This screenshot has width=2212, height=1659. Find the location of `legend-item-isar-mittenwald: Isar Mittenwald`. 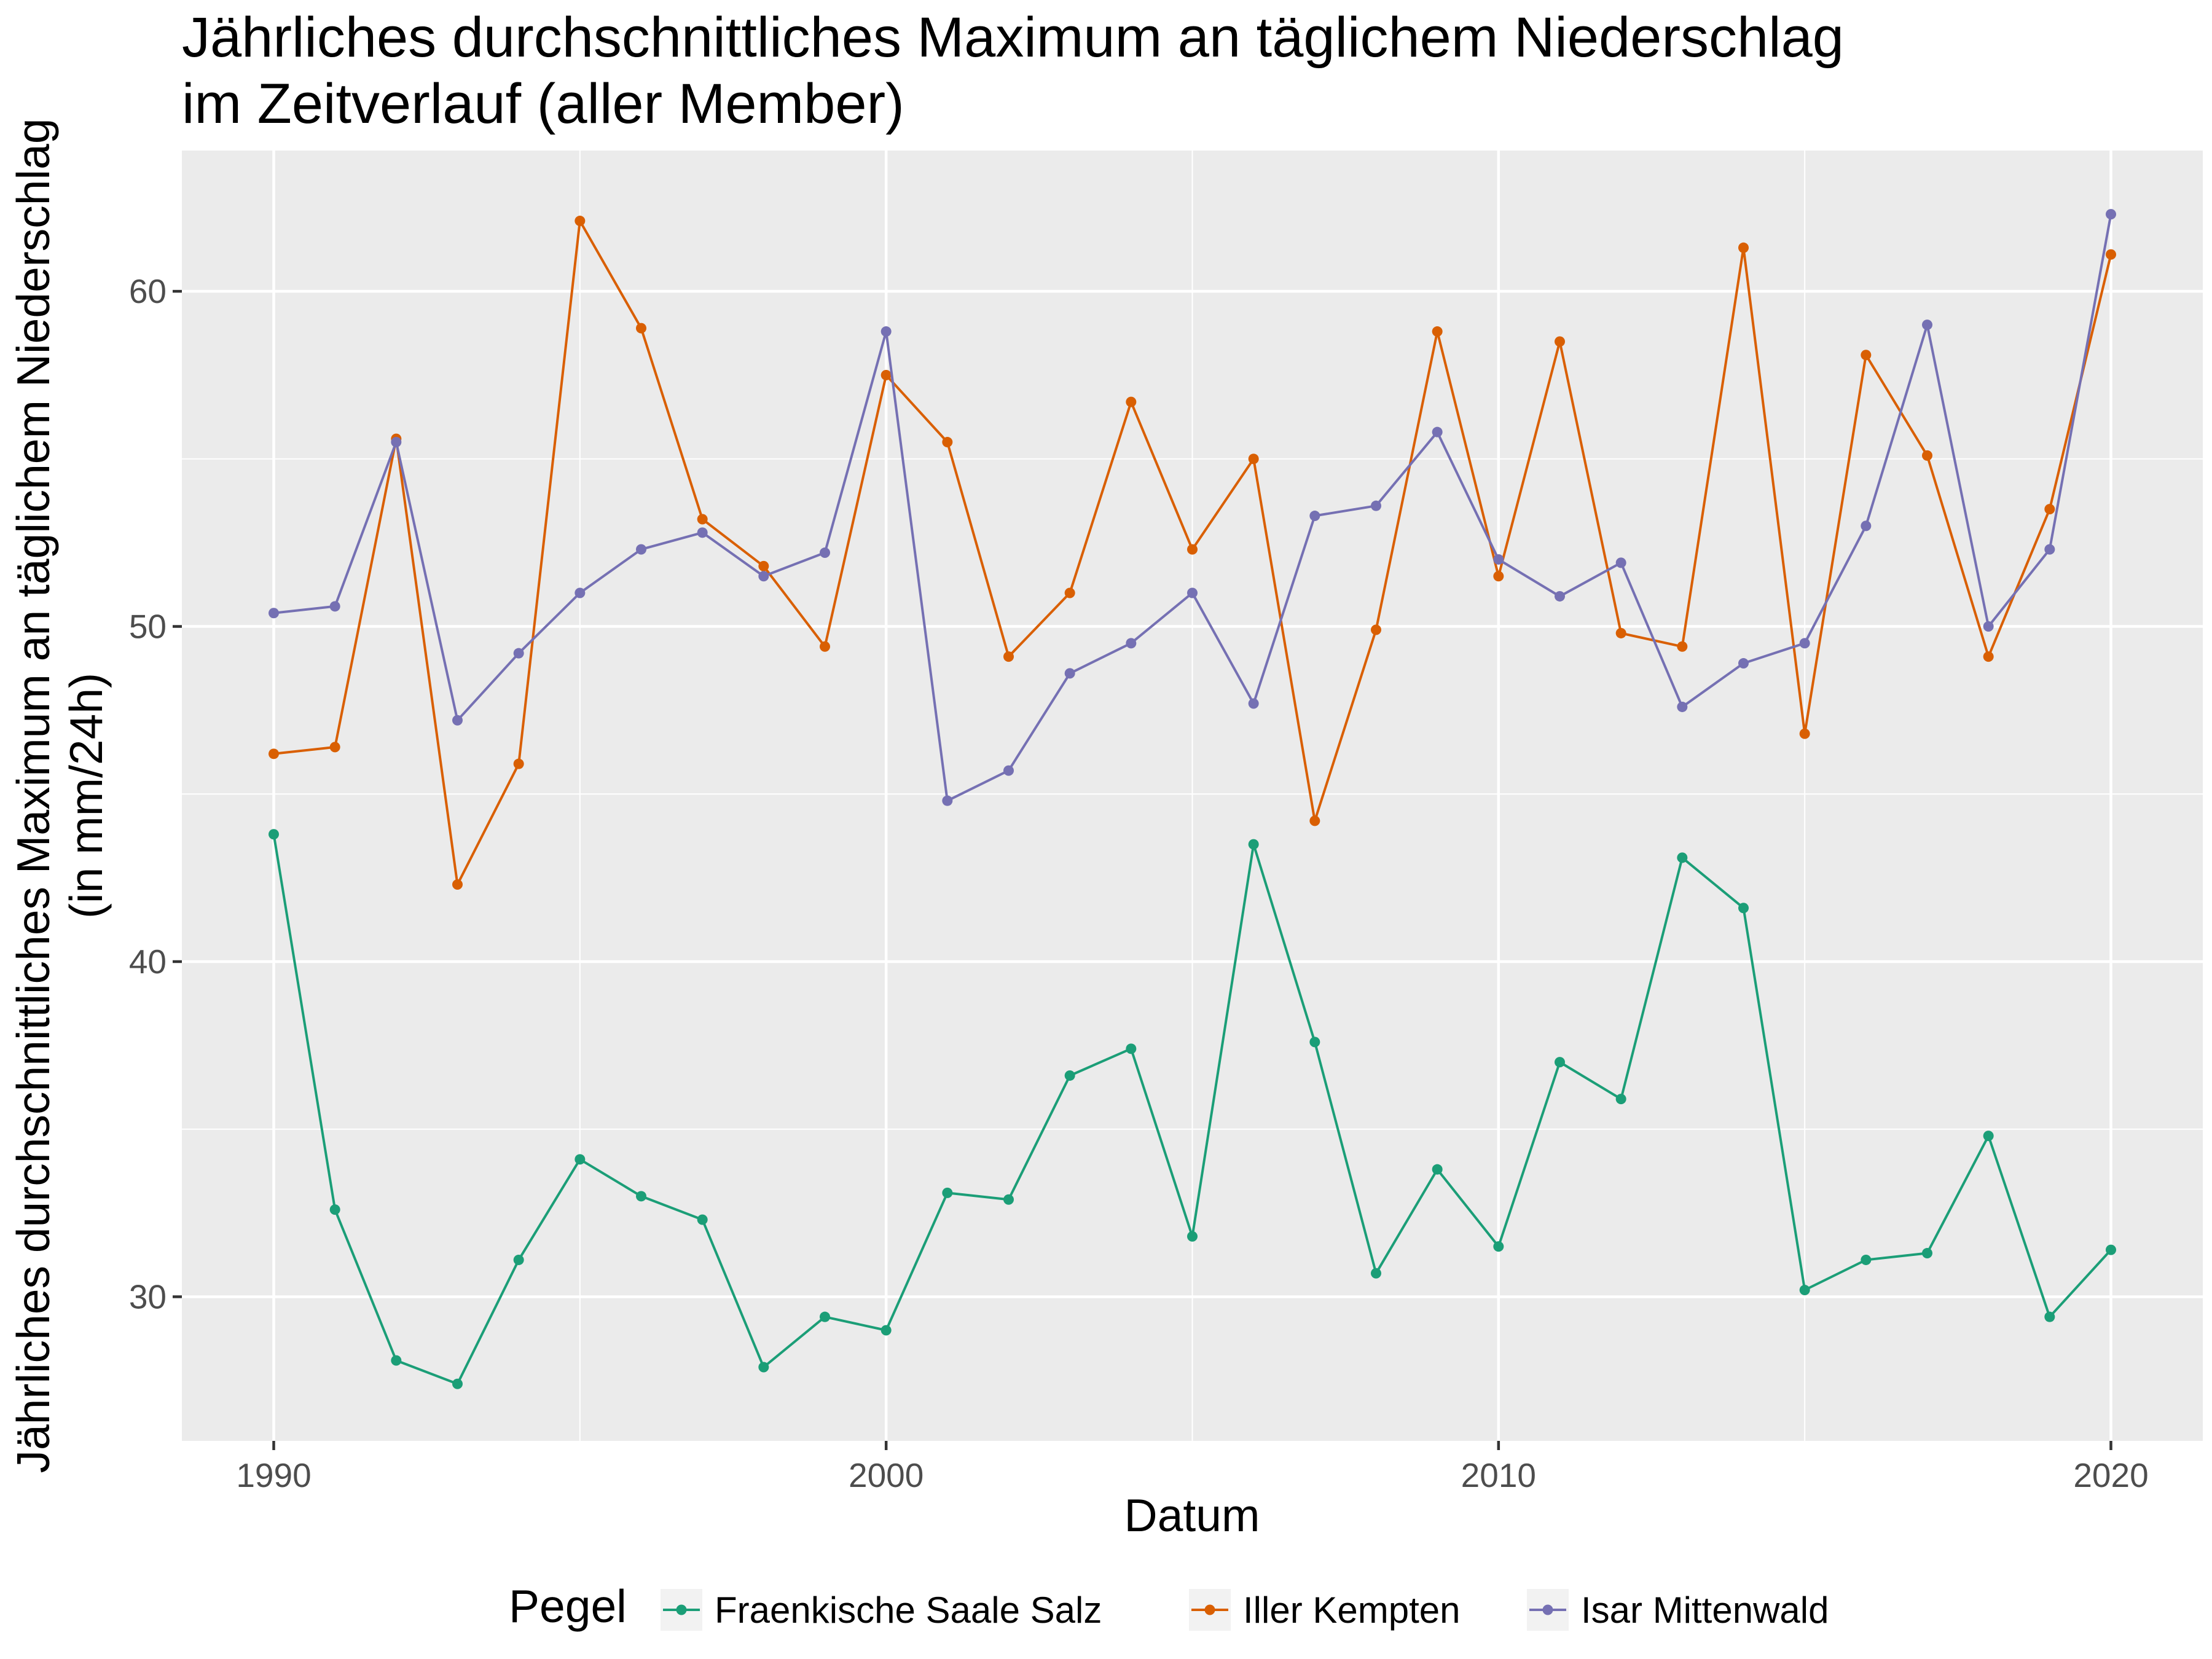

legend-item-isar-mittenwald: Isar Mittenwald is located at coordinates (1678, 1610).